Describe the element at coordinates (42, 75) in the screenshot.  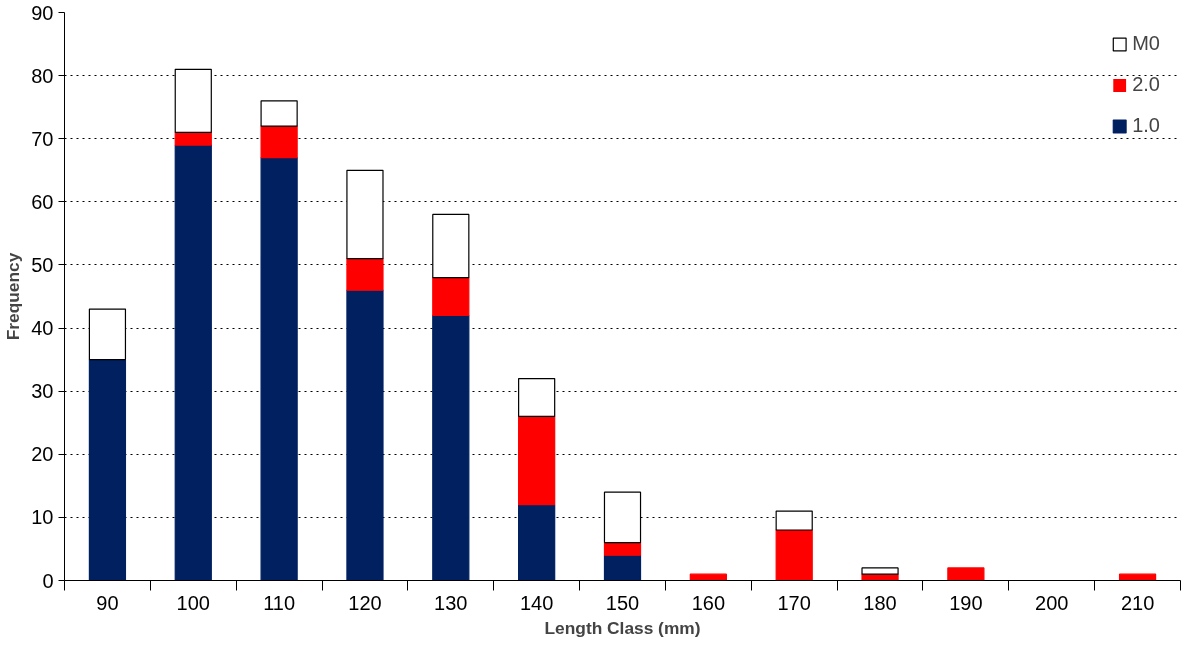
I see `y-tick-label: 80` at that location.